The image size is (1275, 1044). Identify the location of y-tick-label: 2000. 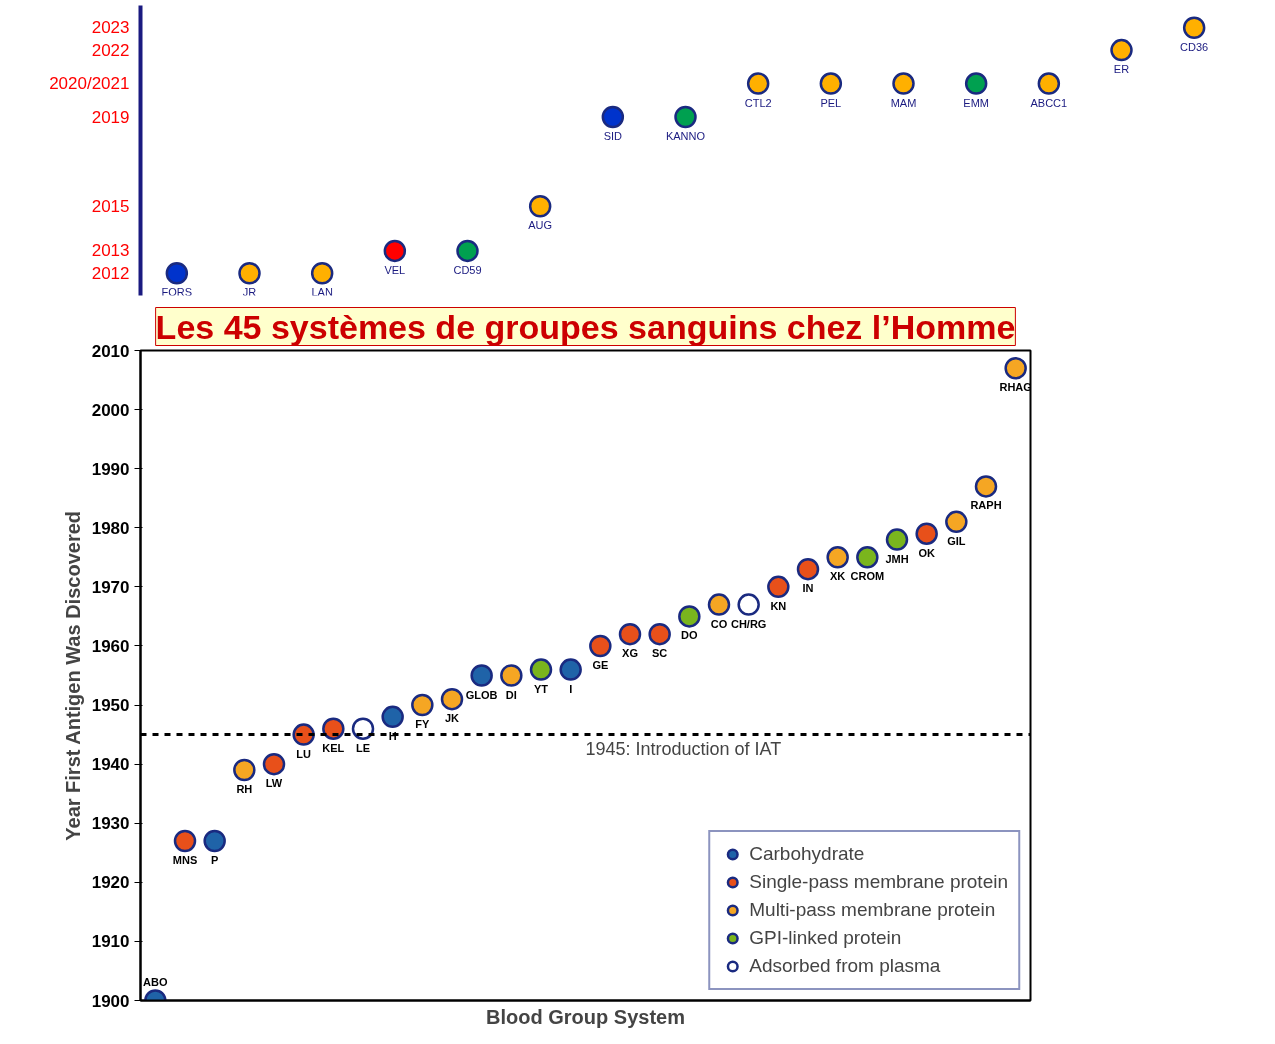
(110, 410).